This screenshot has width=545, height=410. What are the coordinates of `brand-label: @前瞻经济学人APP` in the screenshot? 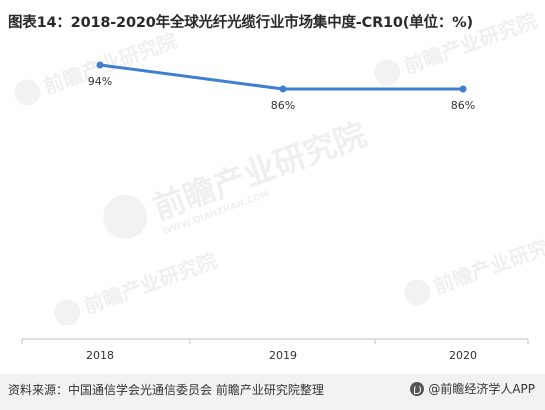 It's located at (481, 389).